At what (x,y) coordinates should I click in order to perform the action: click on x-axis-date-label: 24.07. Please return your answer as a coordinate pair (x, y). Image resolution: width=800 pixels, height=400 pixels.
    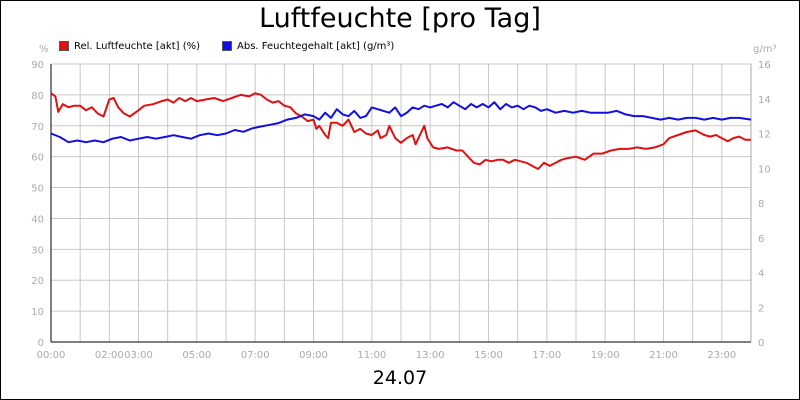
    Looking at the image, I should click on (400, 378).